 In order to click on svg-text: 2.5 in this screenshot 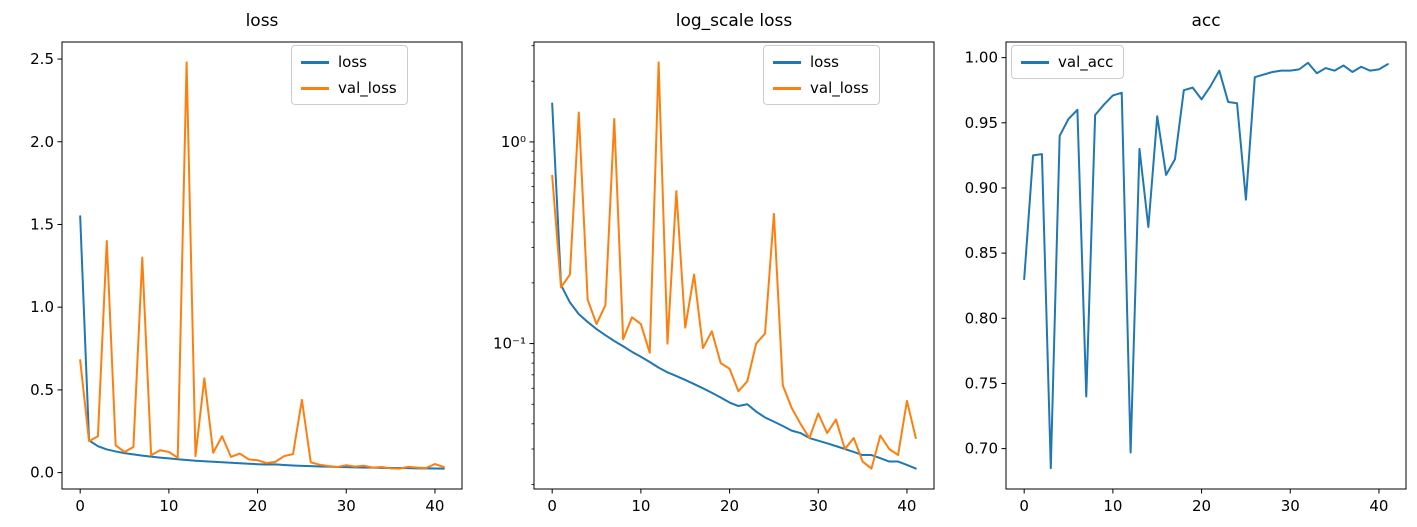, I will do `click(42, 59)`.